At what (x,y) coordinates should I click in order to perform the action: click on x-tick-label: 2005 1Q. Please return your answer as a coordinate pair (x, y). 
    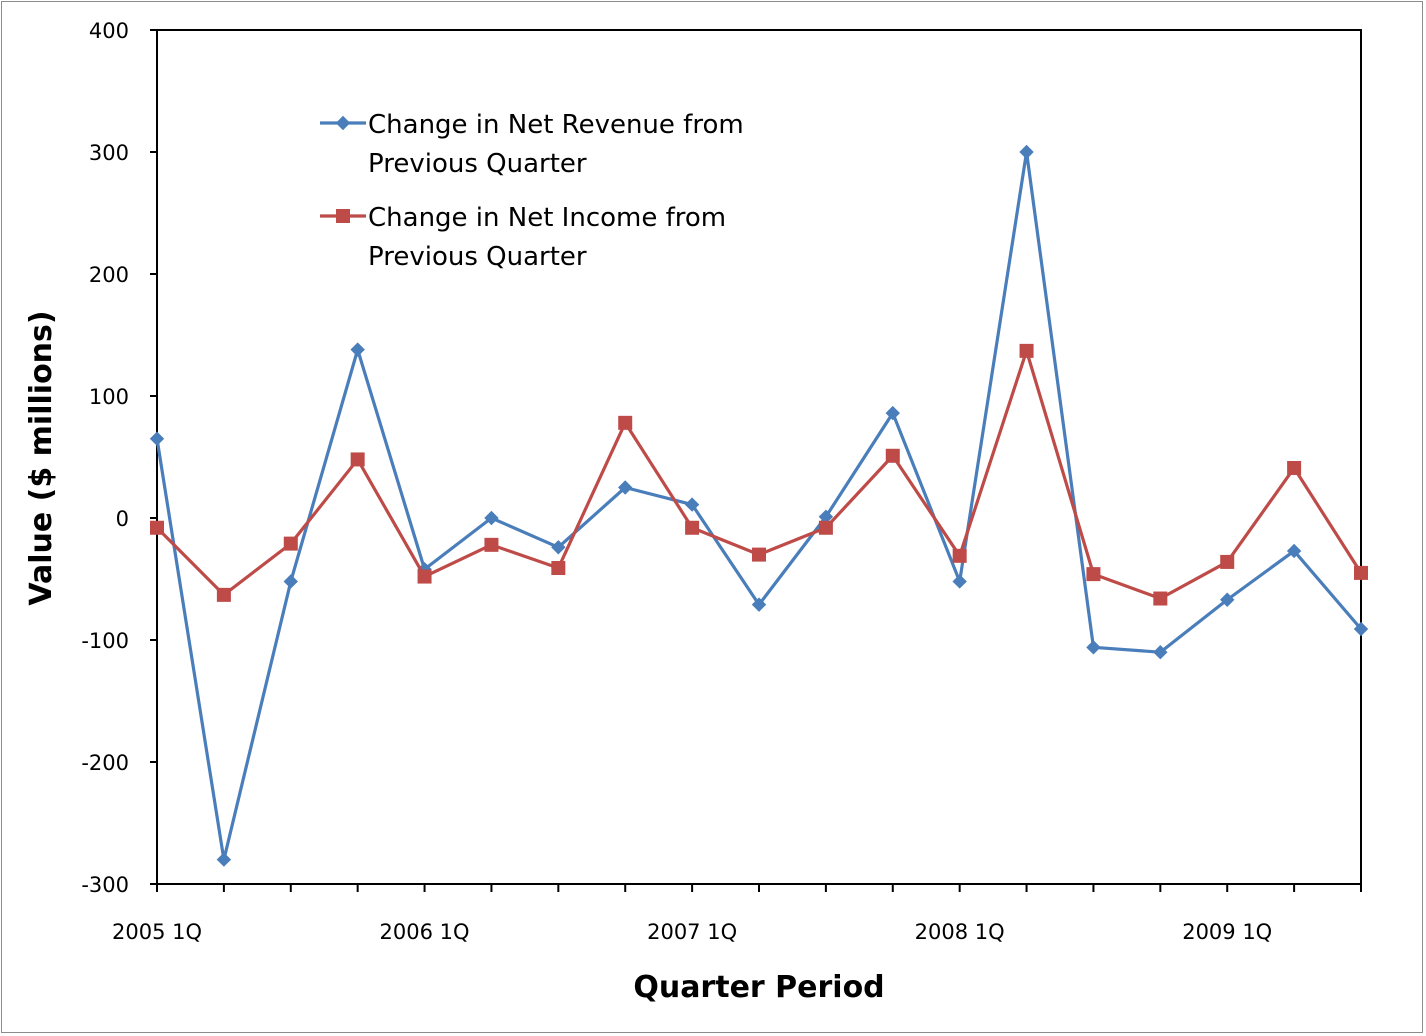
    Looking at the image, I should click on (157, 932).